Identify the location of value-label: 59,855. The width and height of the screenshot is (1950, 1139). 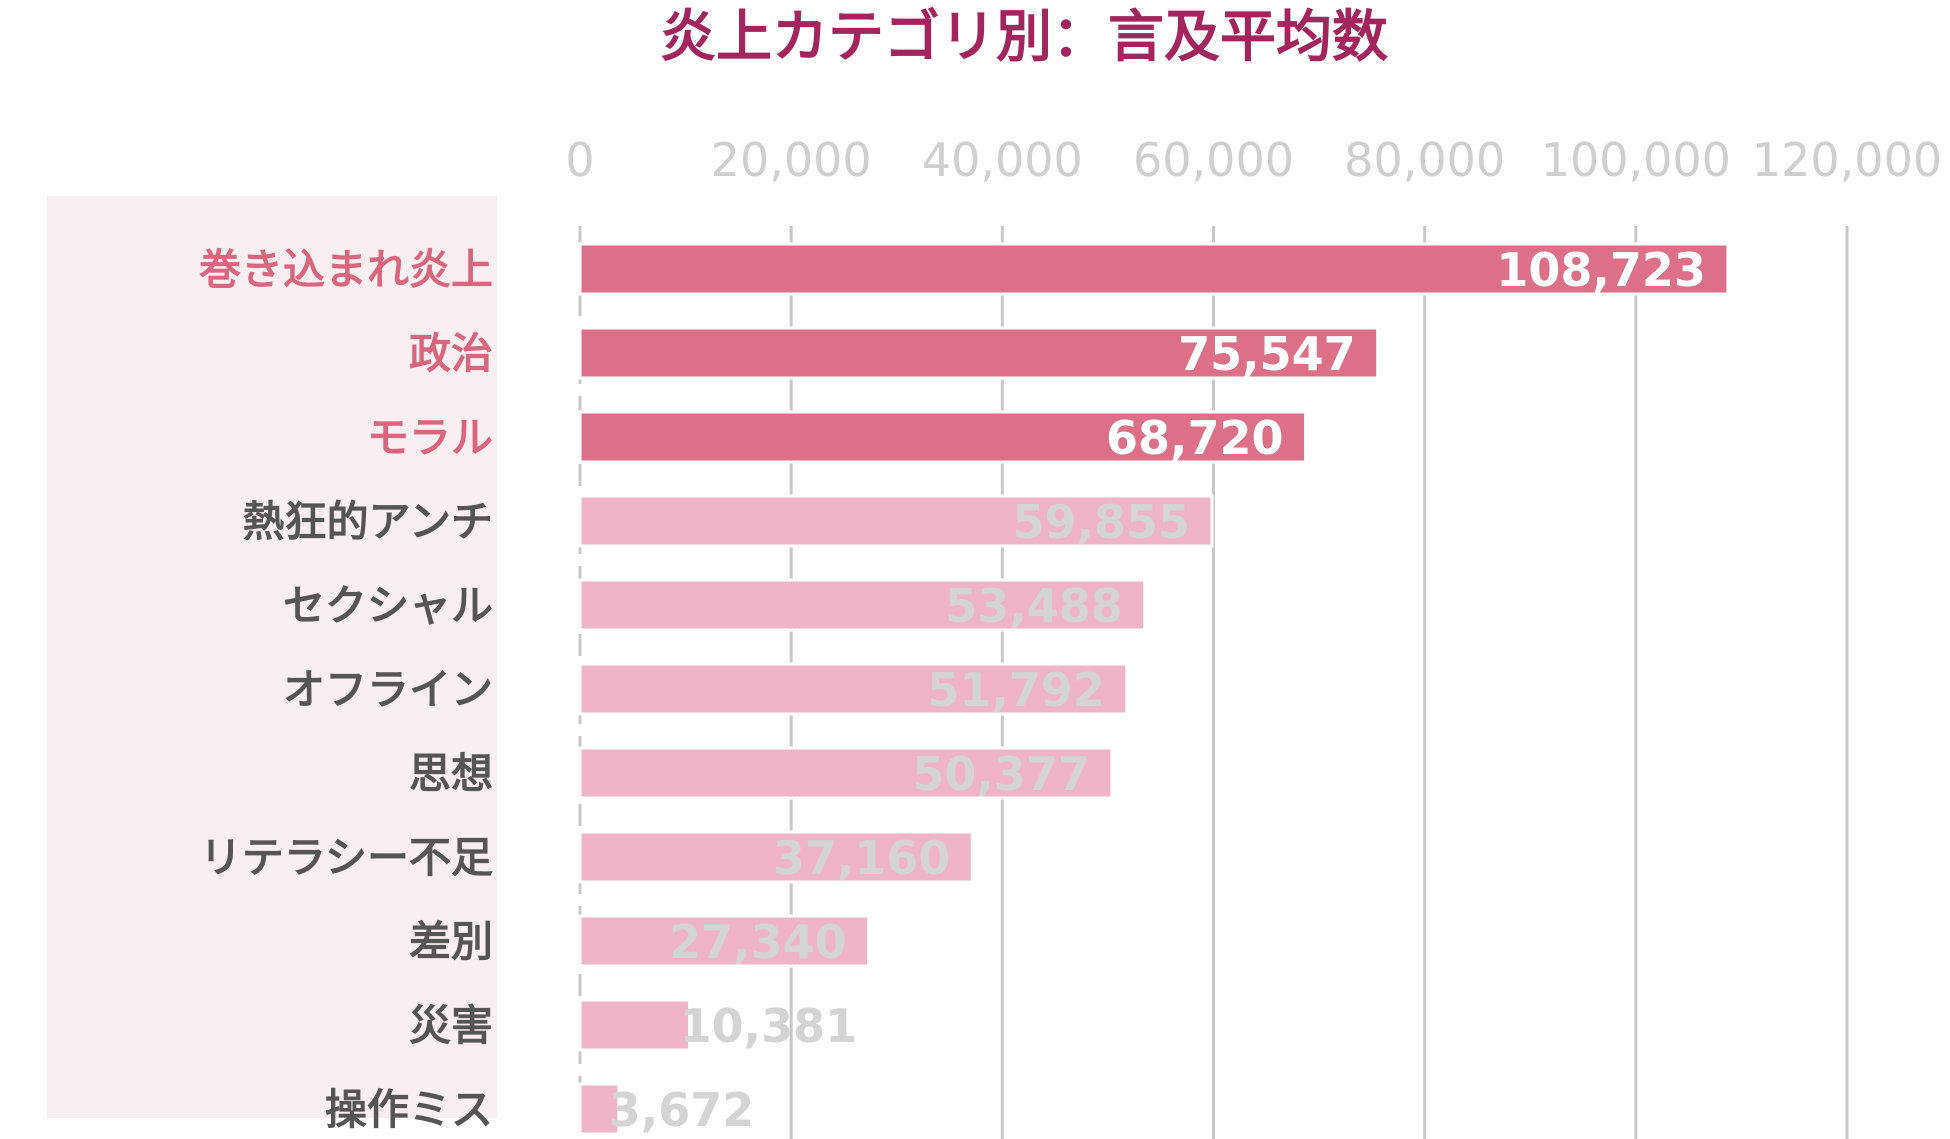
(1101, 522).